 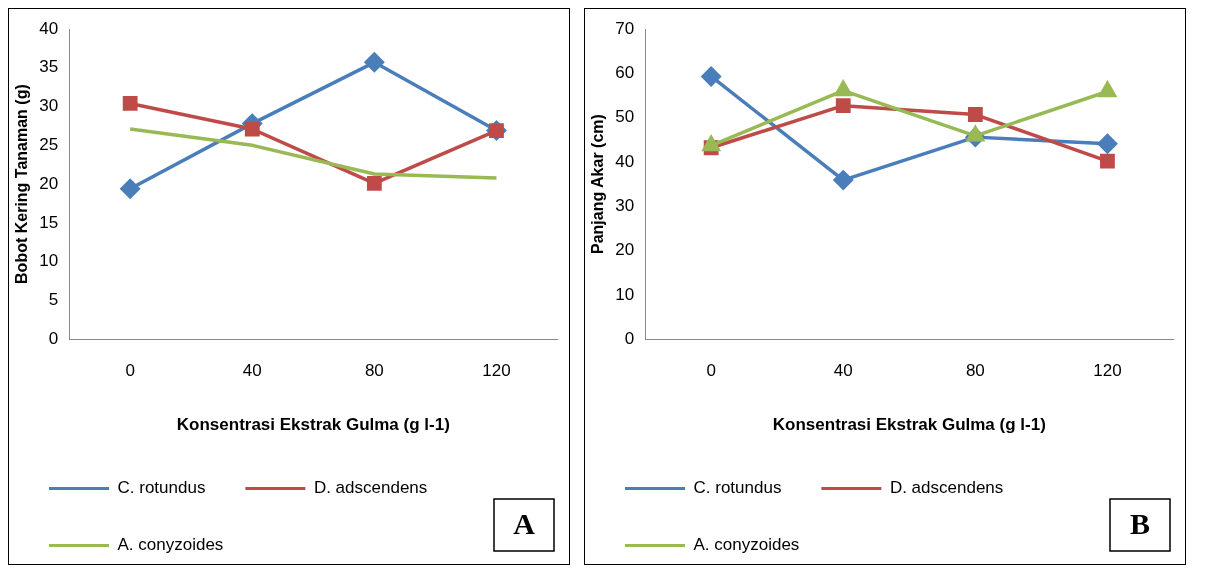 What do you see at coordinates (53, 300) in the screenshot?
I see `y-tick-label: 5` at bounding box center [53, 300].